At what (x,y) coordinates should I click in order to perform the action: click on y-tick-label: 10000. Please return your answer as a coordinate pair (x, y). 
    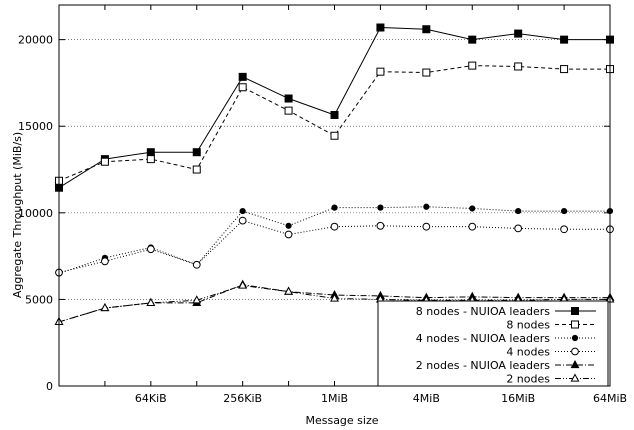
    Looking at the image, I should click on (35, 213).